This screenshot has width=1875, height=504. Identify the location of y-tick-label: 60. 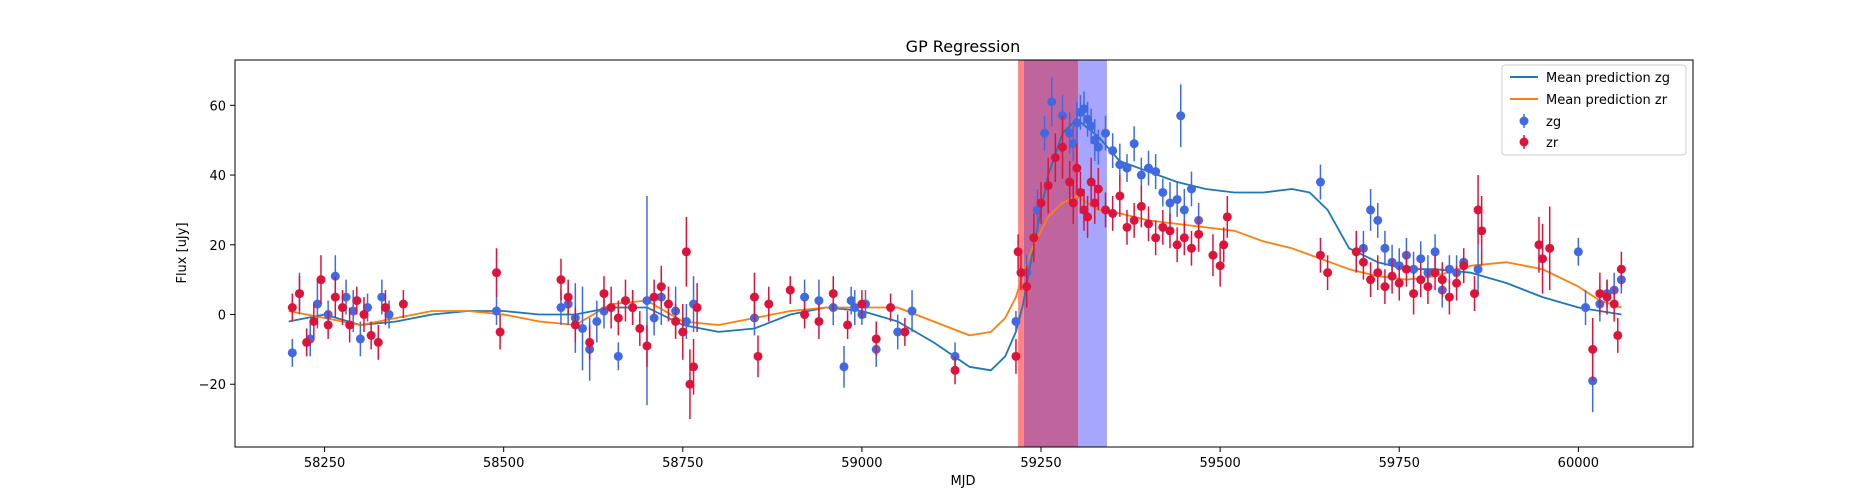
(217, 106).